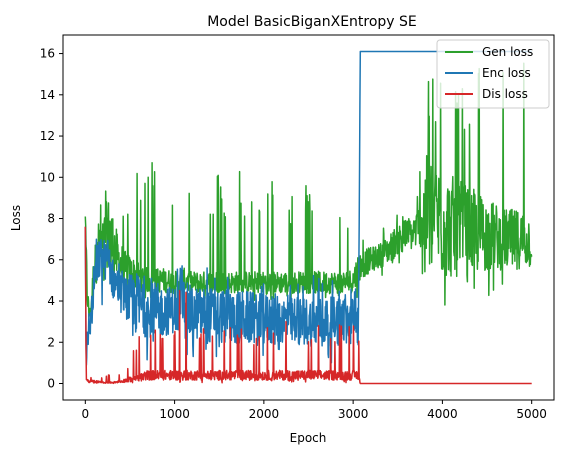 The width and height of the screenshot is (563, 459). I want to click on chart-legend: Gen loss Enc loss Dis loss, so click(493, 74).